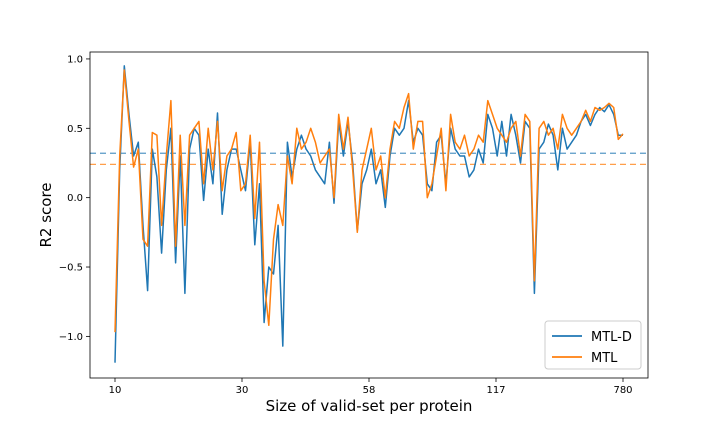 This screenshot has height=432, width=720. I want to click on legend-label-mtl: MTL, so click(604, 358).